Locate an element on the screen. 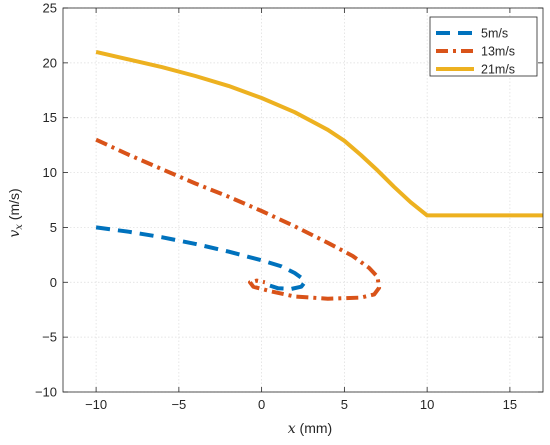  x-axis-unit: (mm) is located at coordinates (314, 428).